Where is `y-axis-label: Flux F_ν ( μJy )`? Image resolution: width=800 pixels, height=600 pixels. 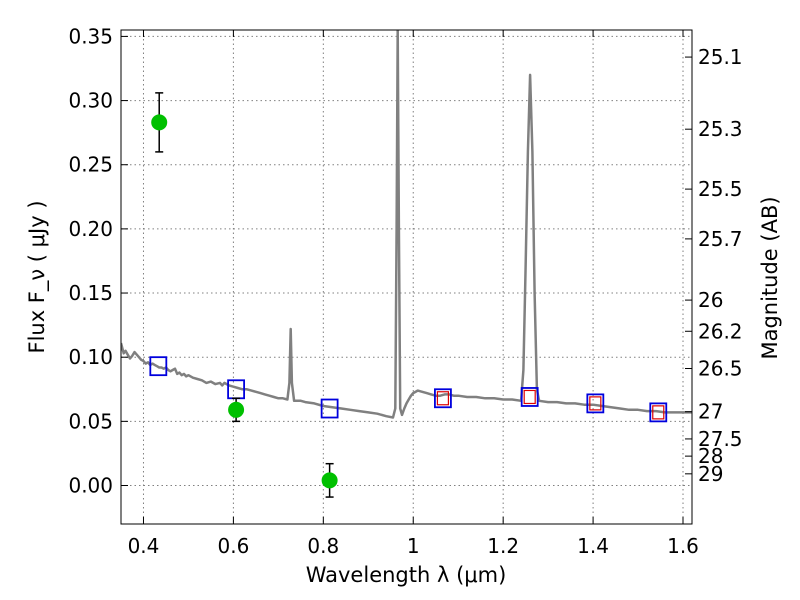 y-axis-label: Flux F_ν ( μJy ) is located at coordinates (37, 276).